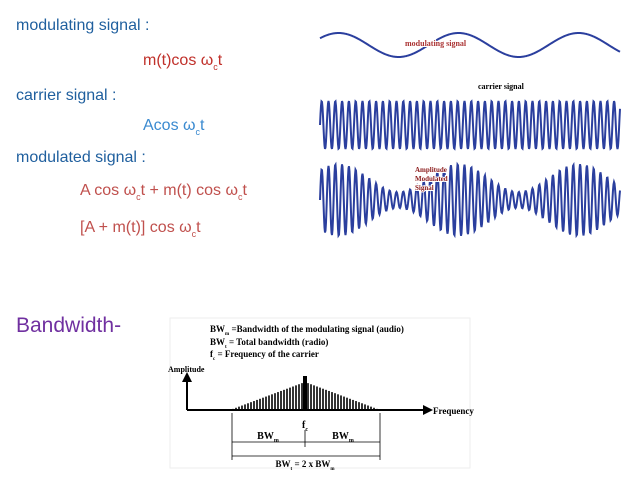 The image size is (638, 479). I want to click on diagram-label-part: Frequency, so click(453, 411).